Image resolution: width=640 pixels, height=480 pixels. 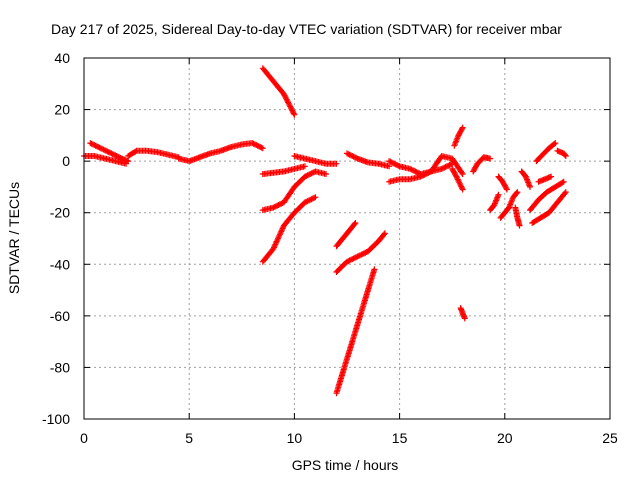 What do you see at coordinates (400, 438) in the screenshot?
I see `x-tick-label: 15` at bounding box center [400, 438].